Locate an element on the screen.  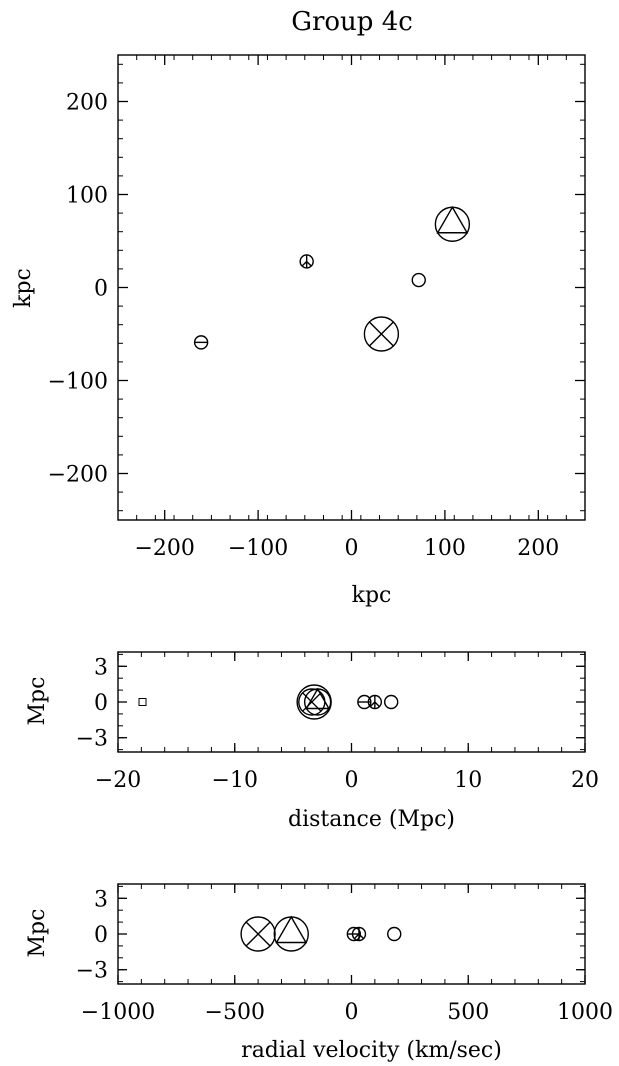
data-point-square is located at coordinates (142, 702).